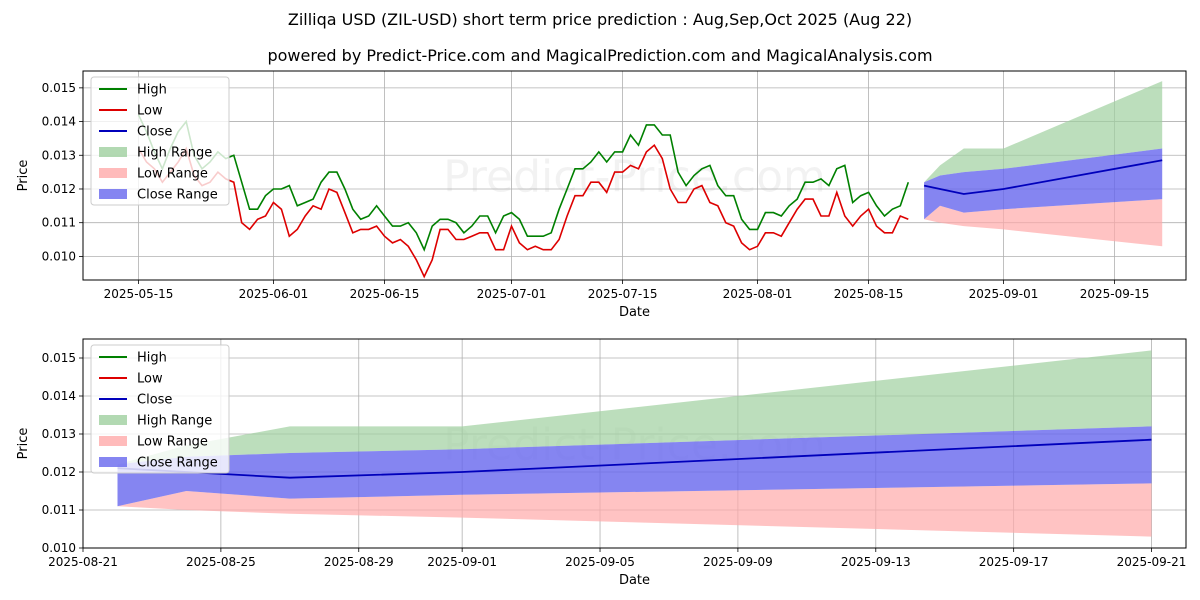  I want to click on x-tick-label: 2025-06-01, so click(274, 294).